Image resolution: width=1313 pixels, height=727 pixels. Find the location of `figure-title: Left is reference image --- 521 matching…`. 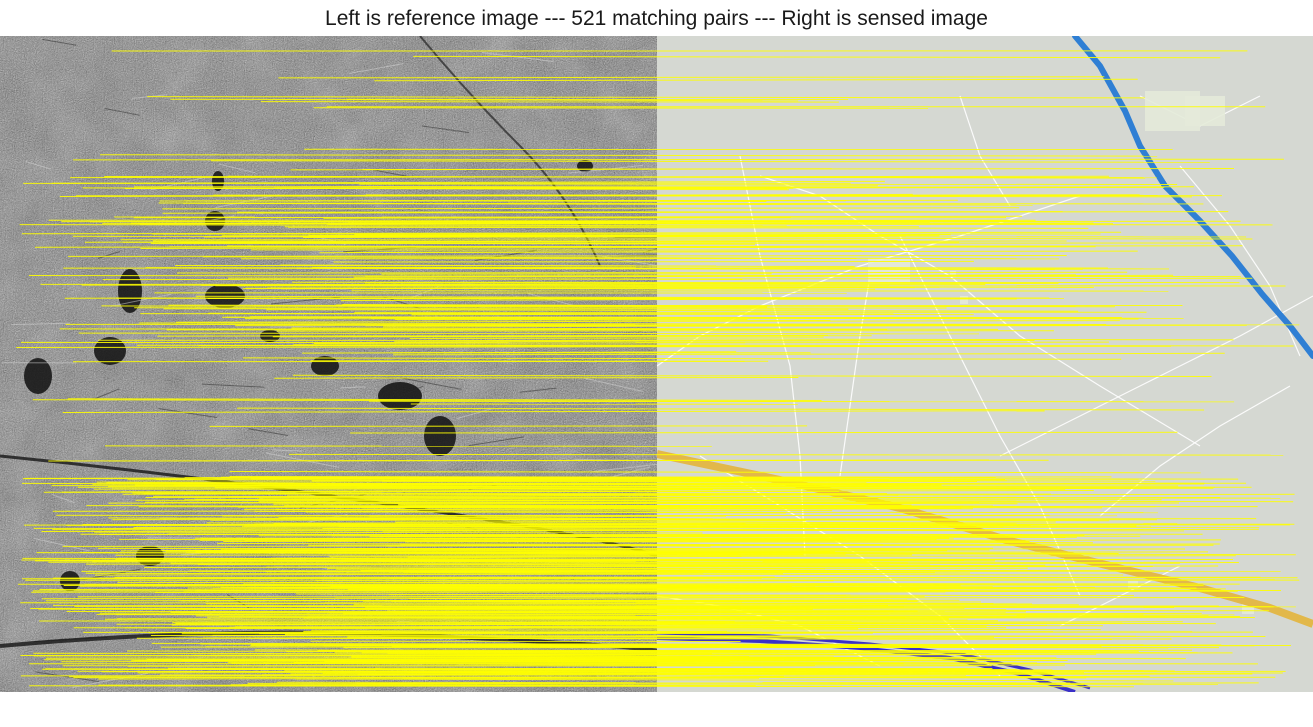

figure-title: Left is reference image --- 521 matching… is located at coordinates (656, 18).